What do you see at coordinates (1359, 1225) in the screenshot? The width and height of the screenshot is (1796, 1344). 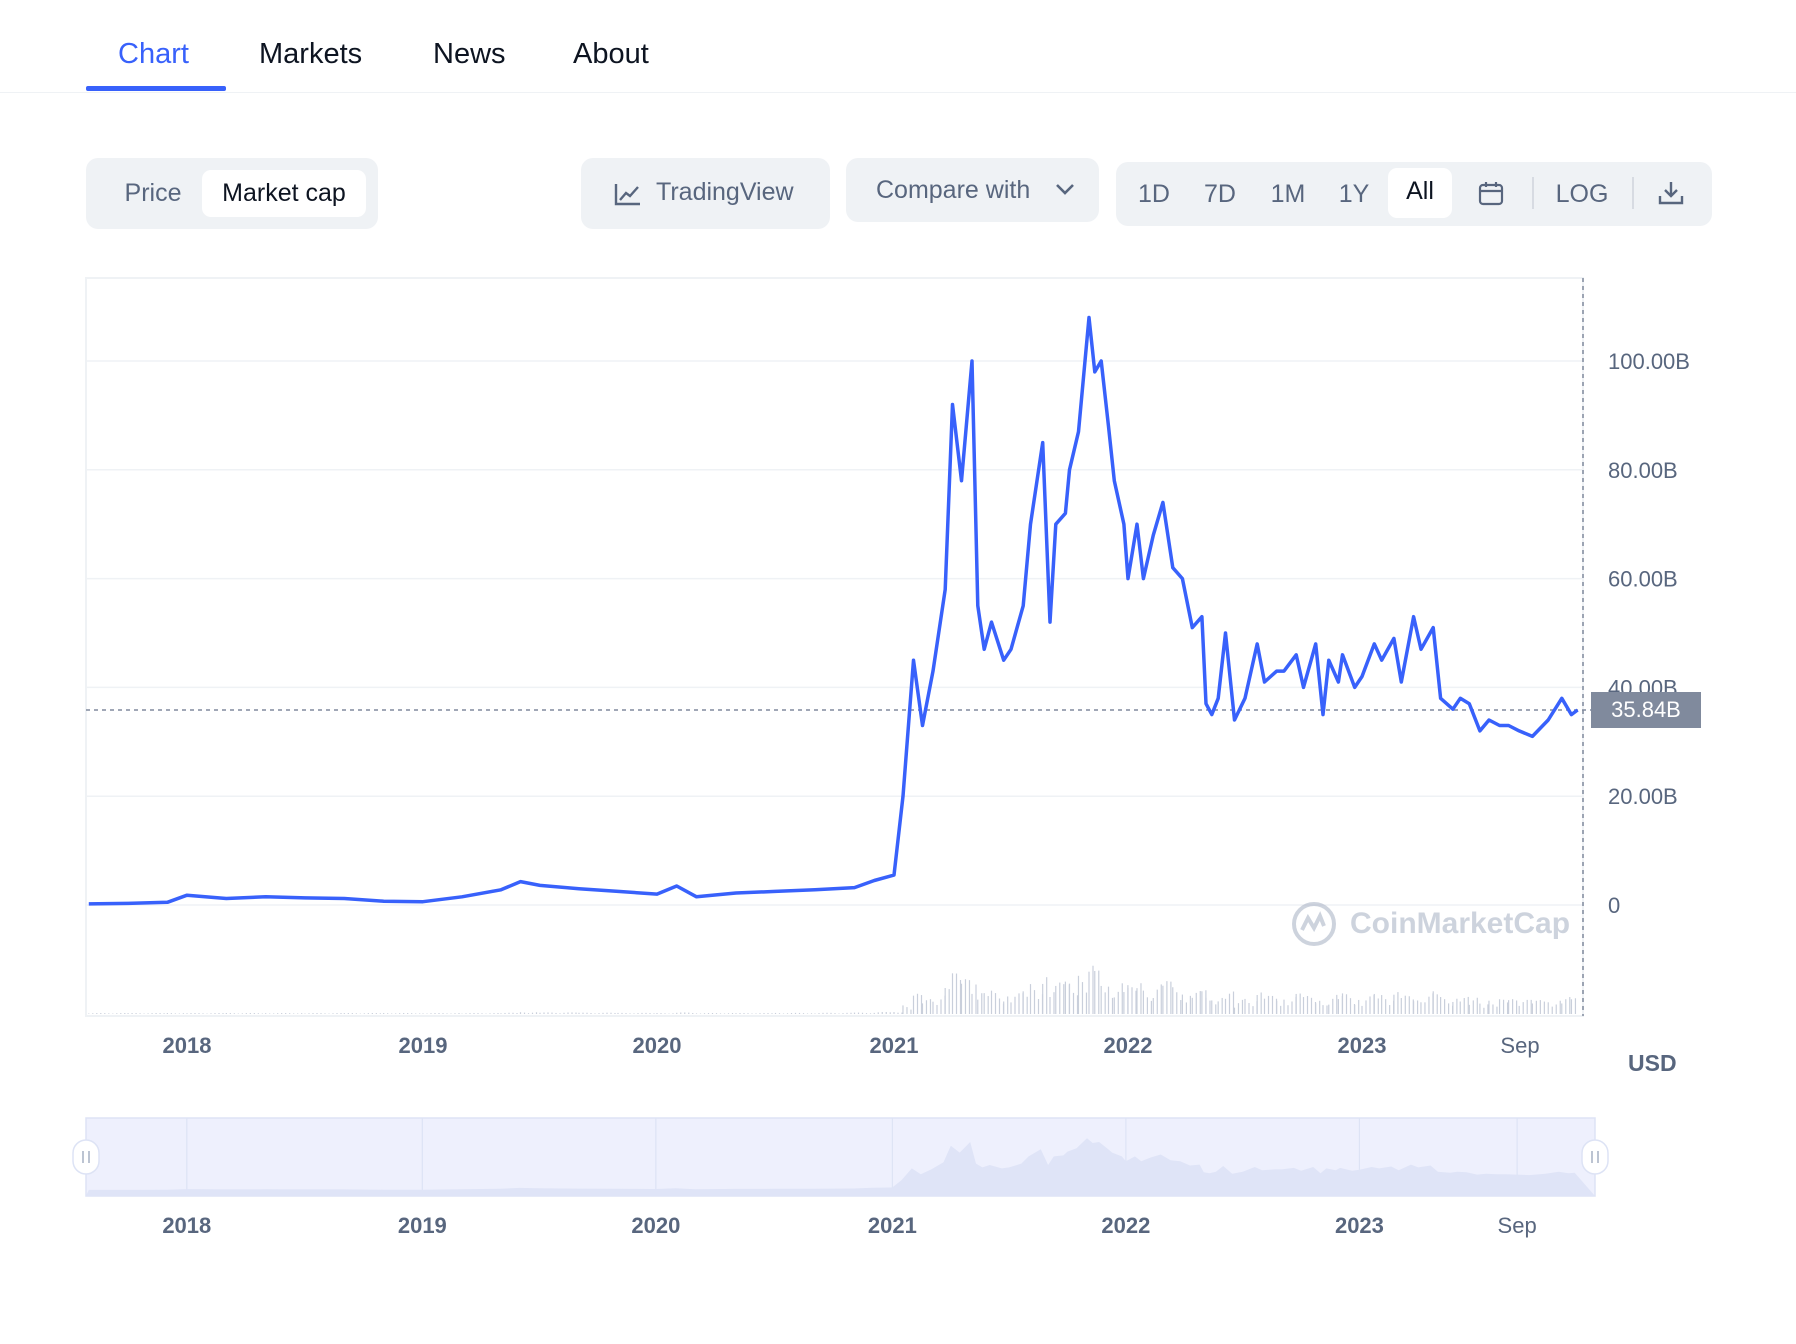 I see `navigator-x-tick-label: 2023` at bounding box center [1359, 1225].